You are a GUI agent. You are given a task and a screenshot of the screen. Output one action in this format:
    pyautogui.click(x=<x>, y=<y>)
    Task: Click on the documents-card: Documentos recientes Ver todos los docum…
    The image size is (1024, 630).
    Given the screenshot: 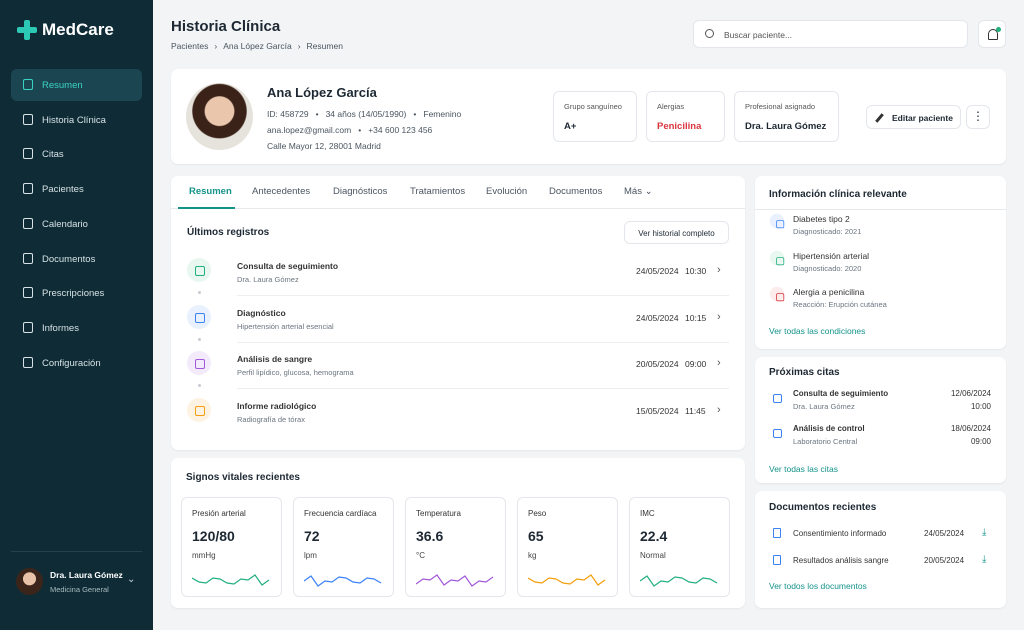 What is the action you would take?
    pyautogui.click(x=880, y=549)
    